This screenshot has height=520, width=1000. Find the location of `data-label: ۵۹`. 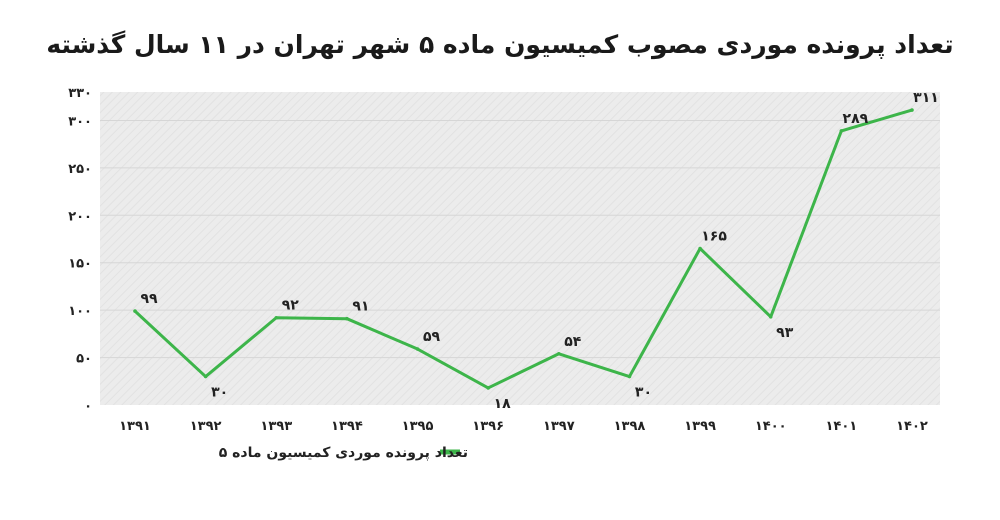

data-label: ۵۹ is located at coordinates (432, 337).